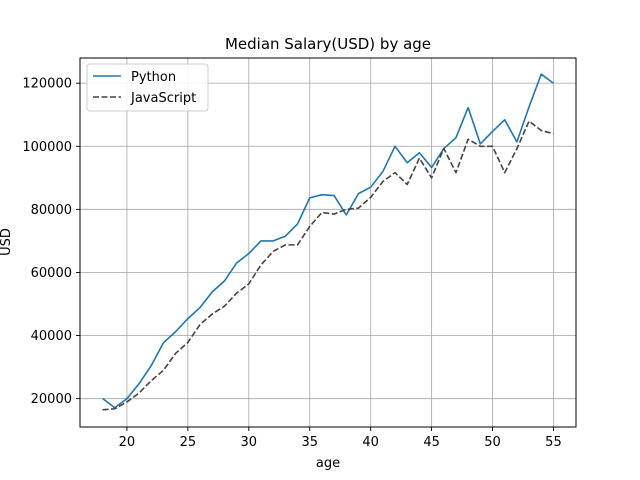 The width and height of the screenshot is (640, 480). What do you see at coordinates (249, 442) in the screenshot?
I see `x-tick-label: 30` at bounding box center [249, 442].